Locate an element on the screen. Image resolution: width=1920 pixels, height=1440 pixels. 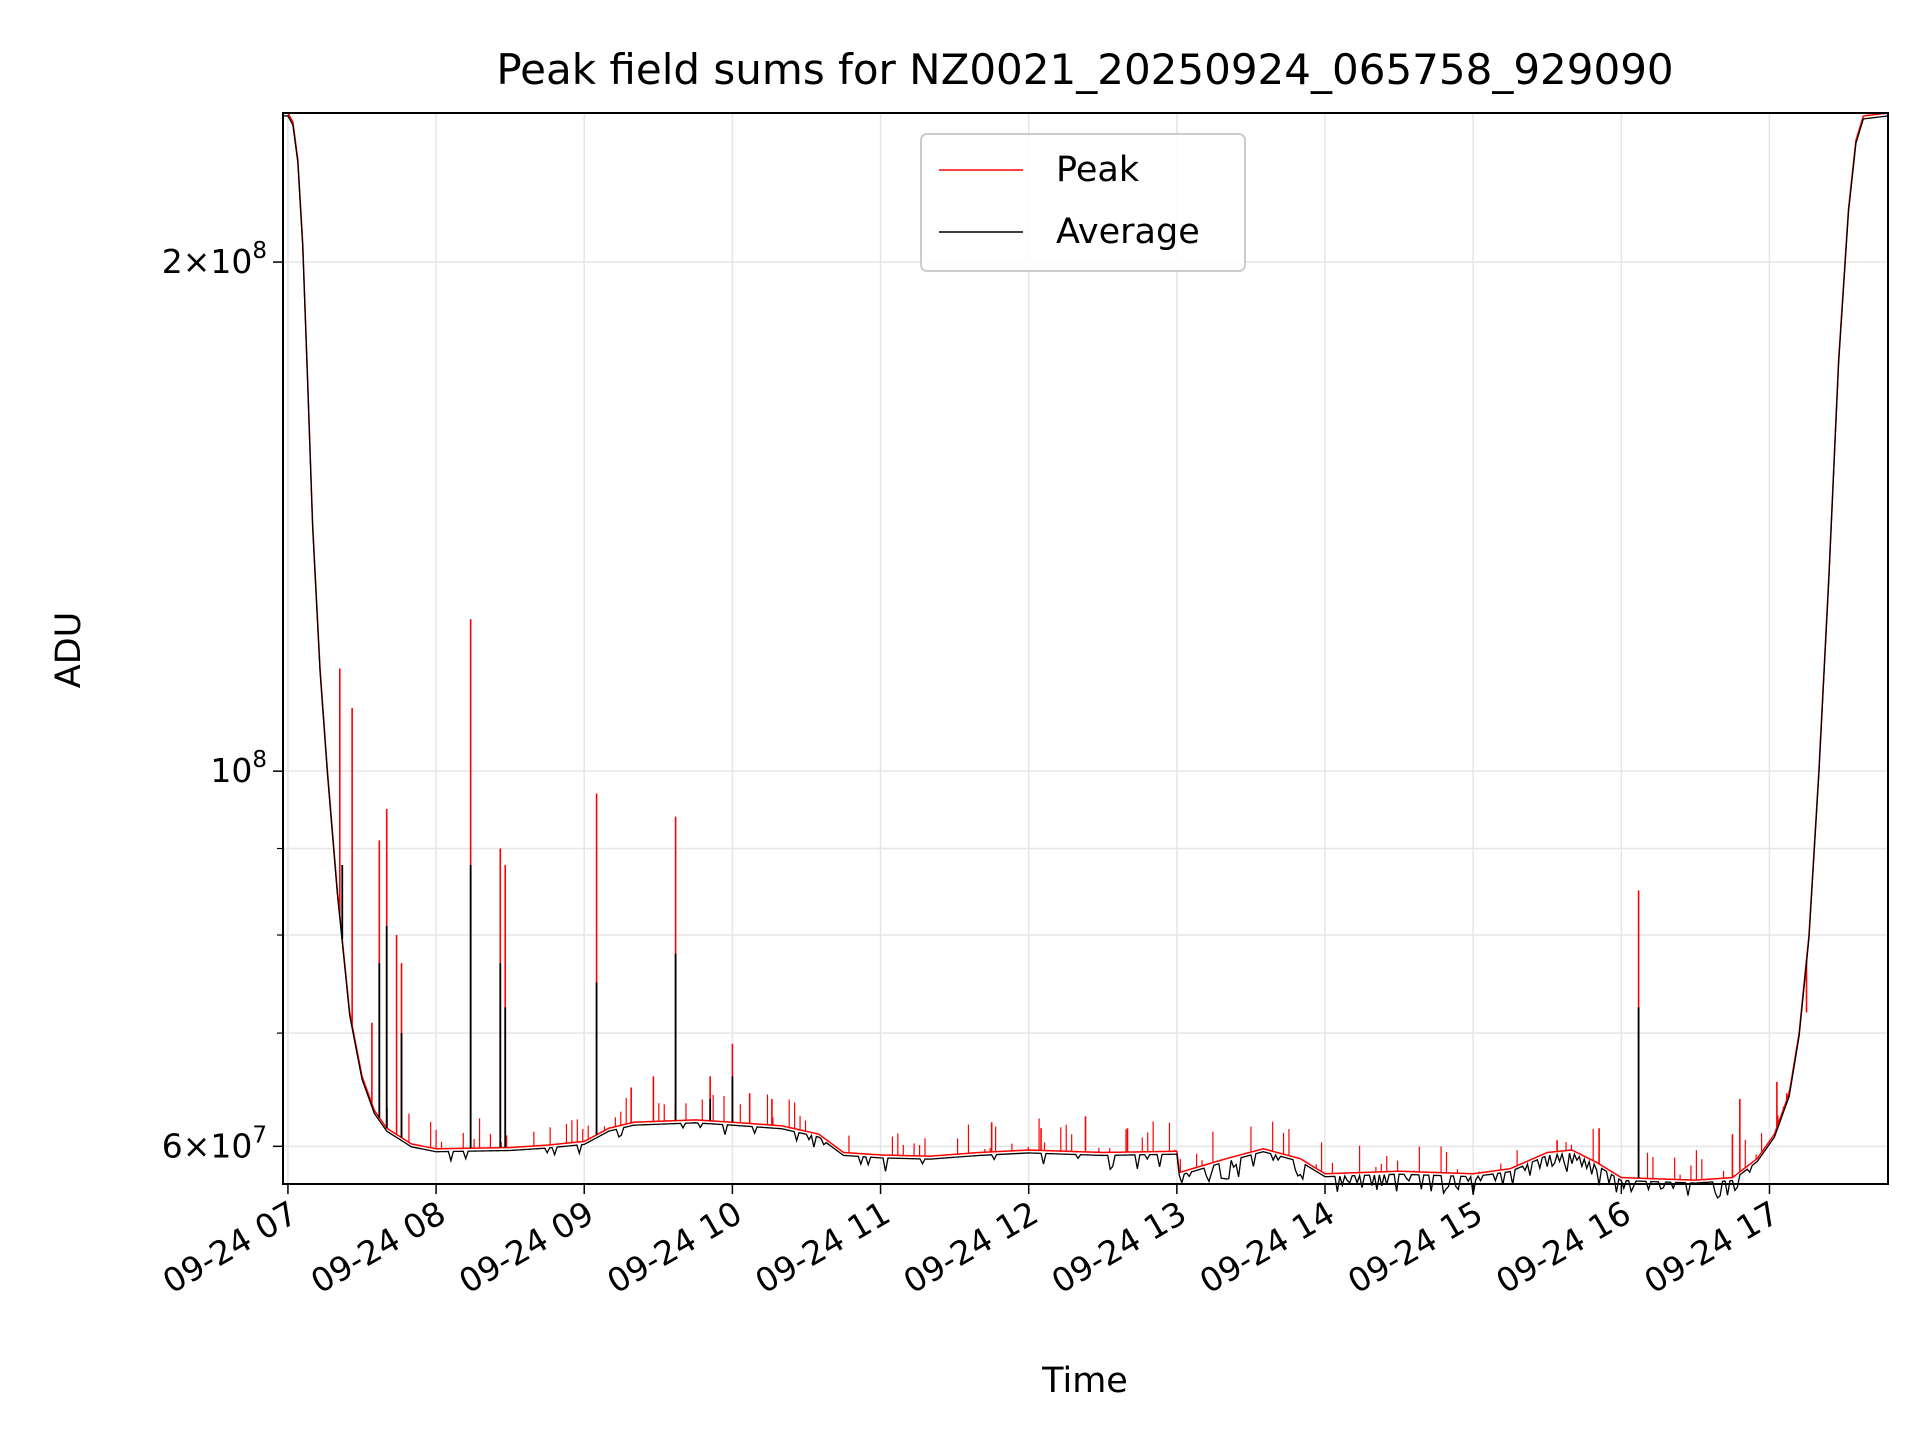
y-axis-ticks: 6×107 108 2×108 is located at coordinates (222, 701).